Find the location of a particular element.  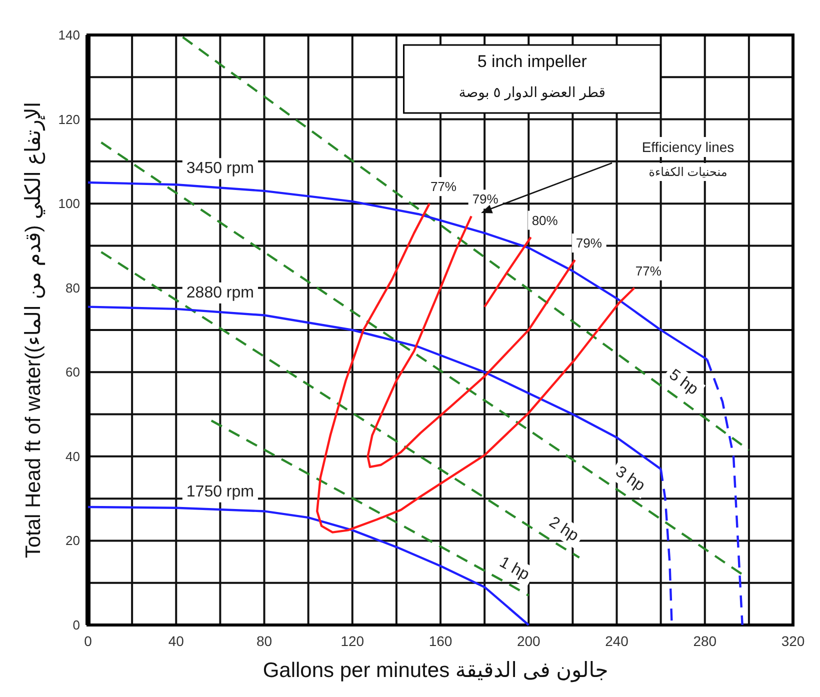

y-tick-label: 80 is located at coordinates (73, 288).